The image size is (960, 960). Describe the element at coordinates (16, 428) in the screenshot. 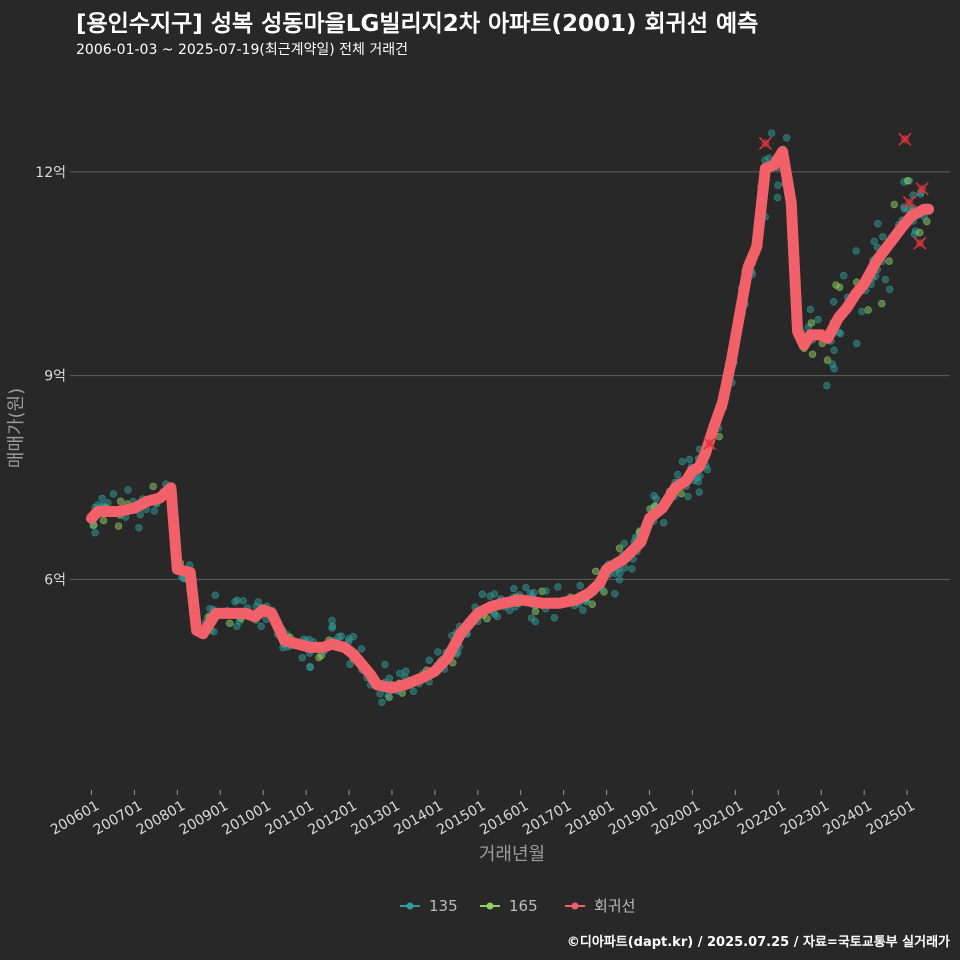

I see `y-axis-title: 매매가(원)` at that location.